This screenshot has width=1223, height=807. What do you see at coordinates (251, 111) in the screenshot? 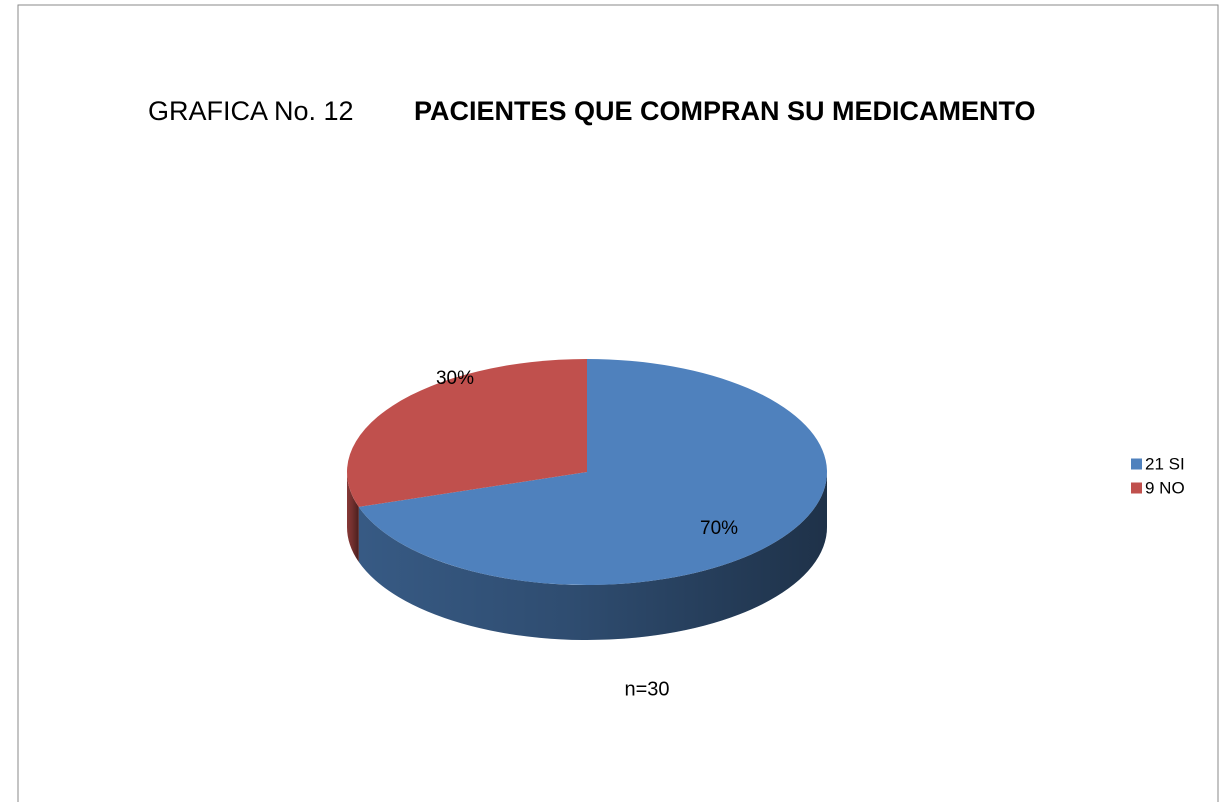
I see `chart-number: GRAFICA No. 12` at bounding box center [251, 111].